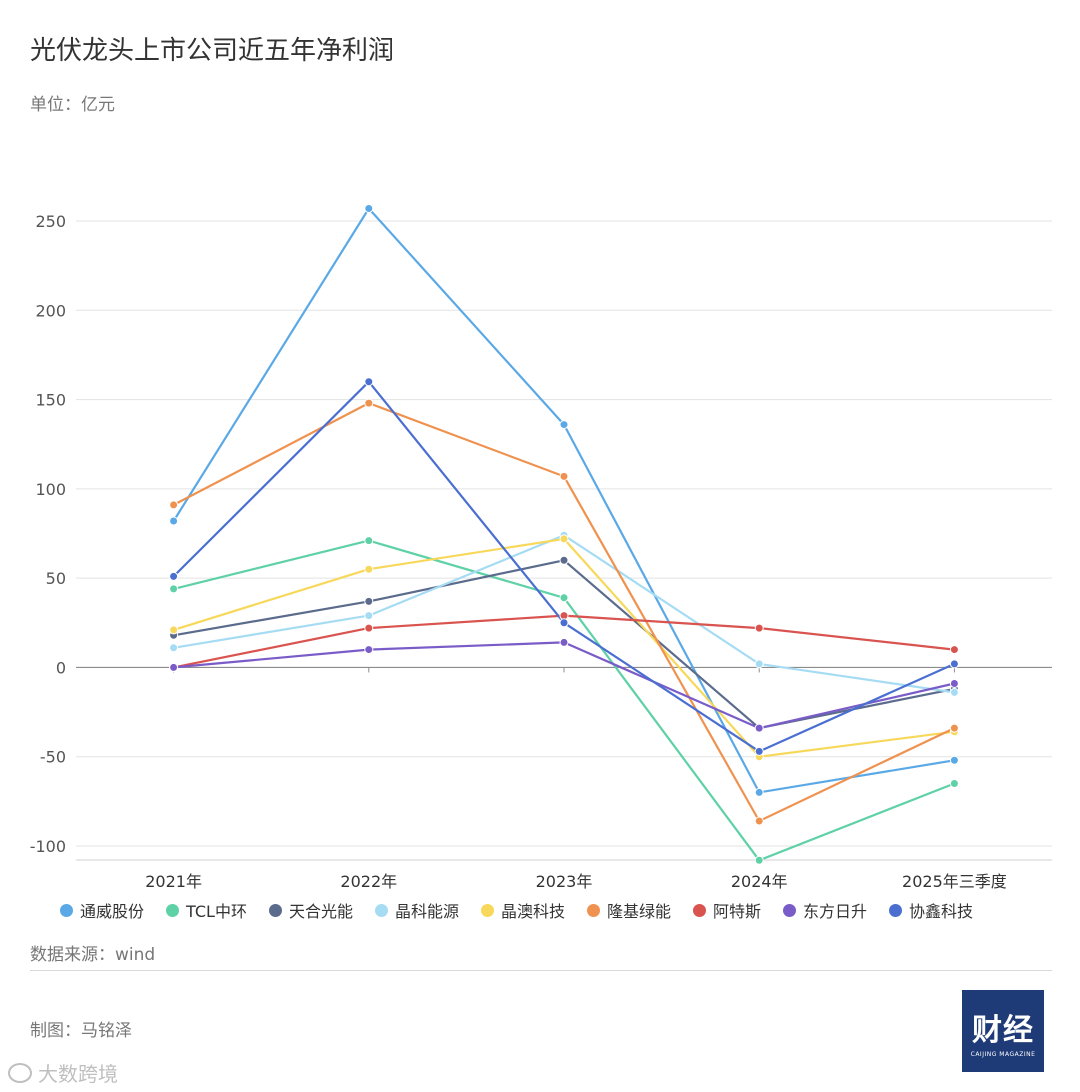  What do you see at coordinates (53, 757) in the screenshot?
I see `y-tick-label: -50` at bounding box center [53, 757].